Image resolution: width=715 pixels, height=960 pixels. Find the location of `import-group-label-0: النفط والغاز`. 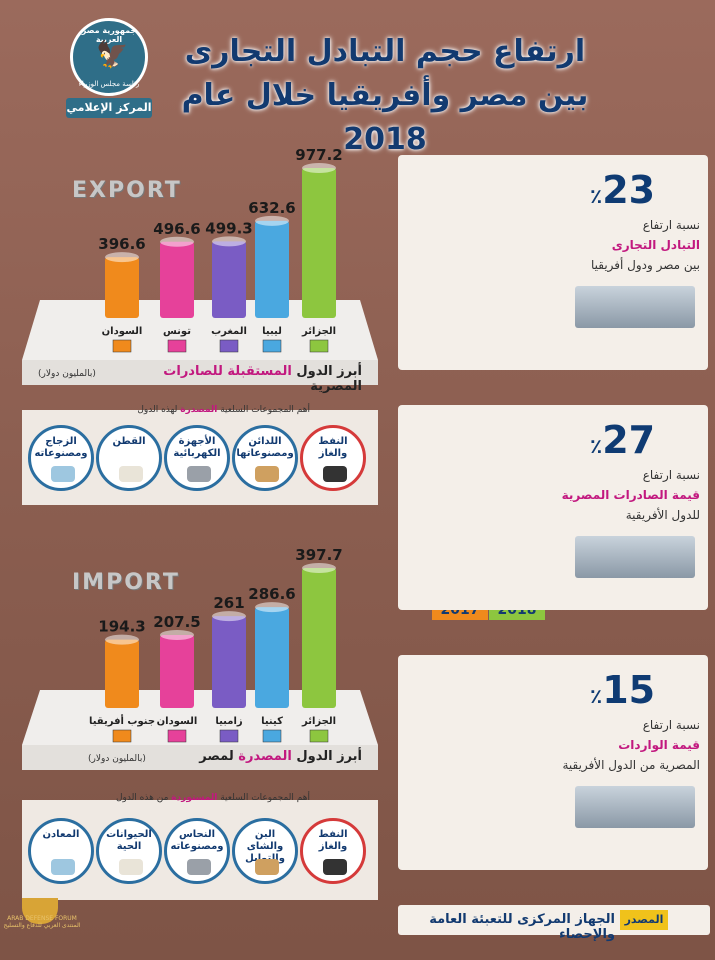

import-group-label-0: النفط والغاز is located at coordinates (333, 840).